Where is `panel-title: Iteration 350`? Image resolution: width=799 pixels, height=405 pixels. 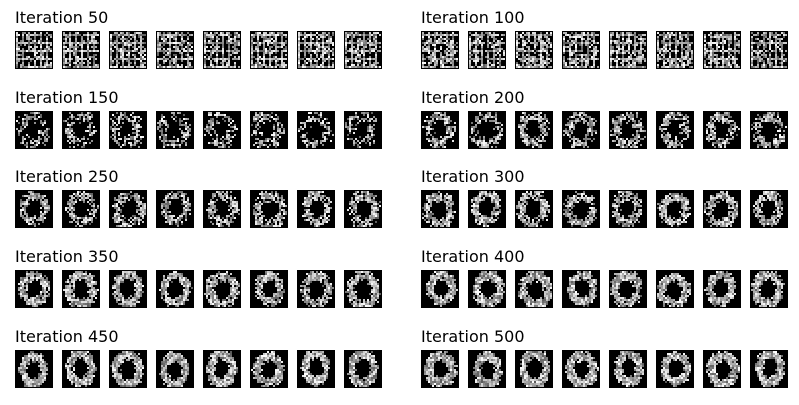
panel-title: Iteration 350 is located at coordinates (67, 256).